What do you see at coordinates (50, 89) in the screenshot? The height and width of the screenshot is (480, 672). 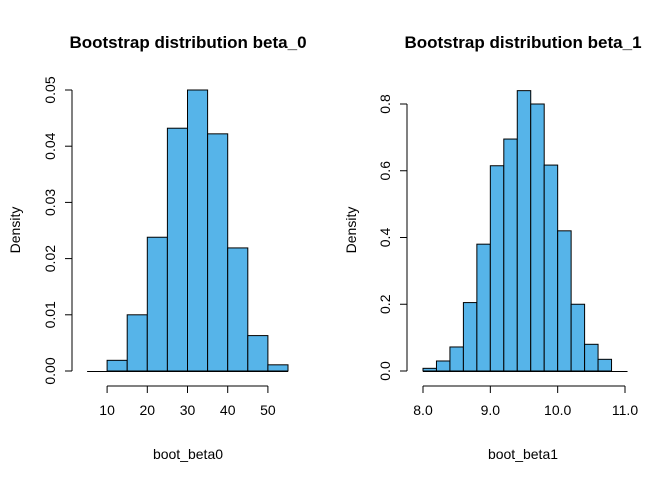 I see `y-tick-label-beta0-5: 0.05` at bounding box center [50, 89].